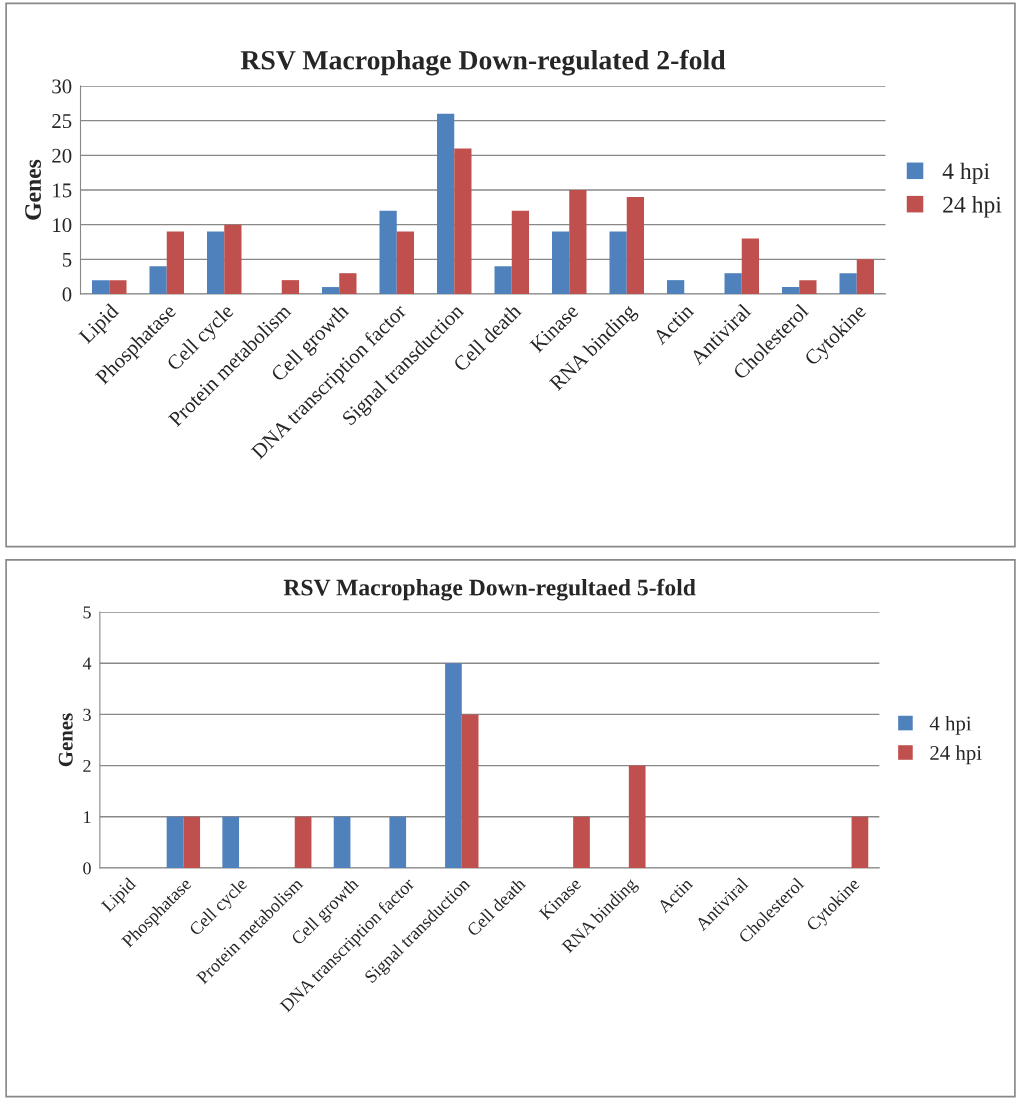 The width and height of the screenshot is (1019, 1100). Describe the element at coordinates (62, 190) in the screenshot. I see `y-tick-label: 15` at that location.